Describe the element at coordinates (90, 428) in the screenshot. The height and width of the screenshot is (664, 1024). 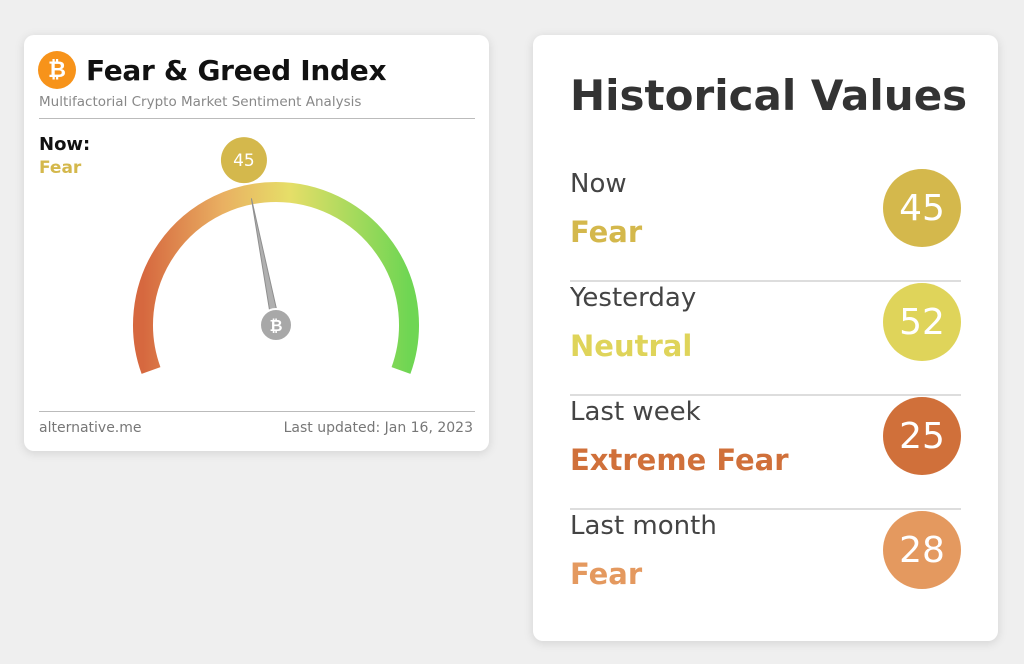
I see `source-link: alternative.me` at that location.